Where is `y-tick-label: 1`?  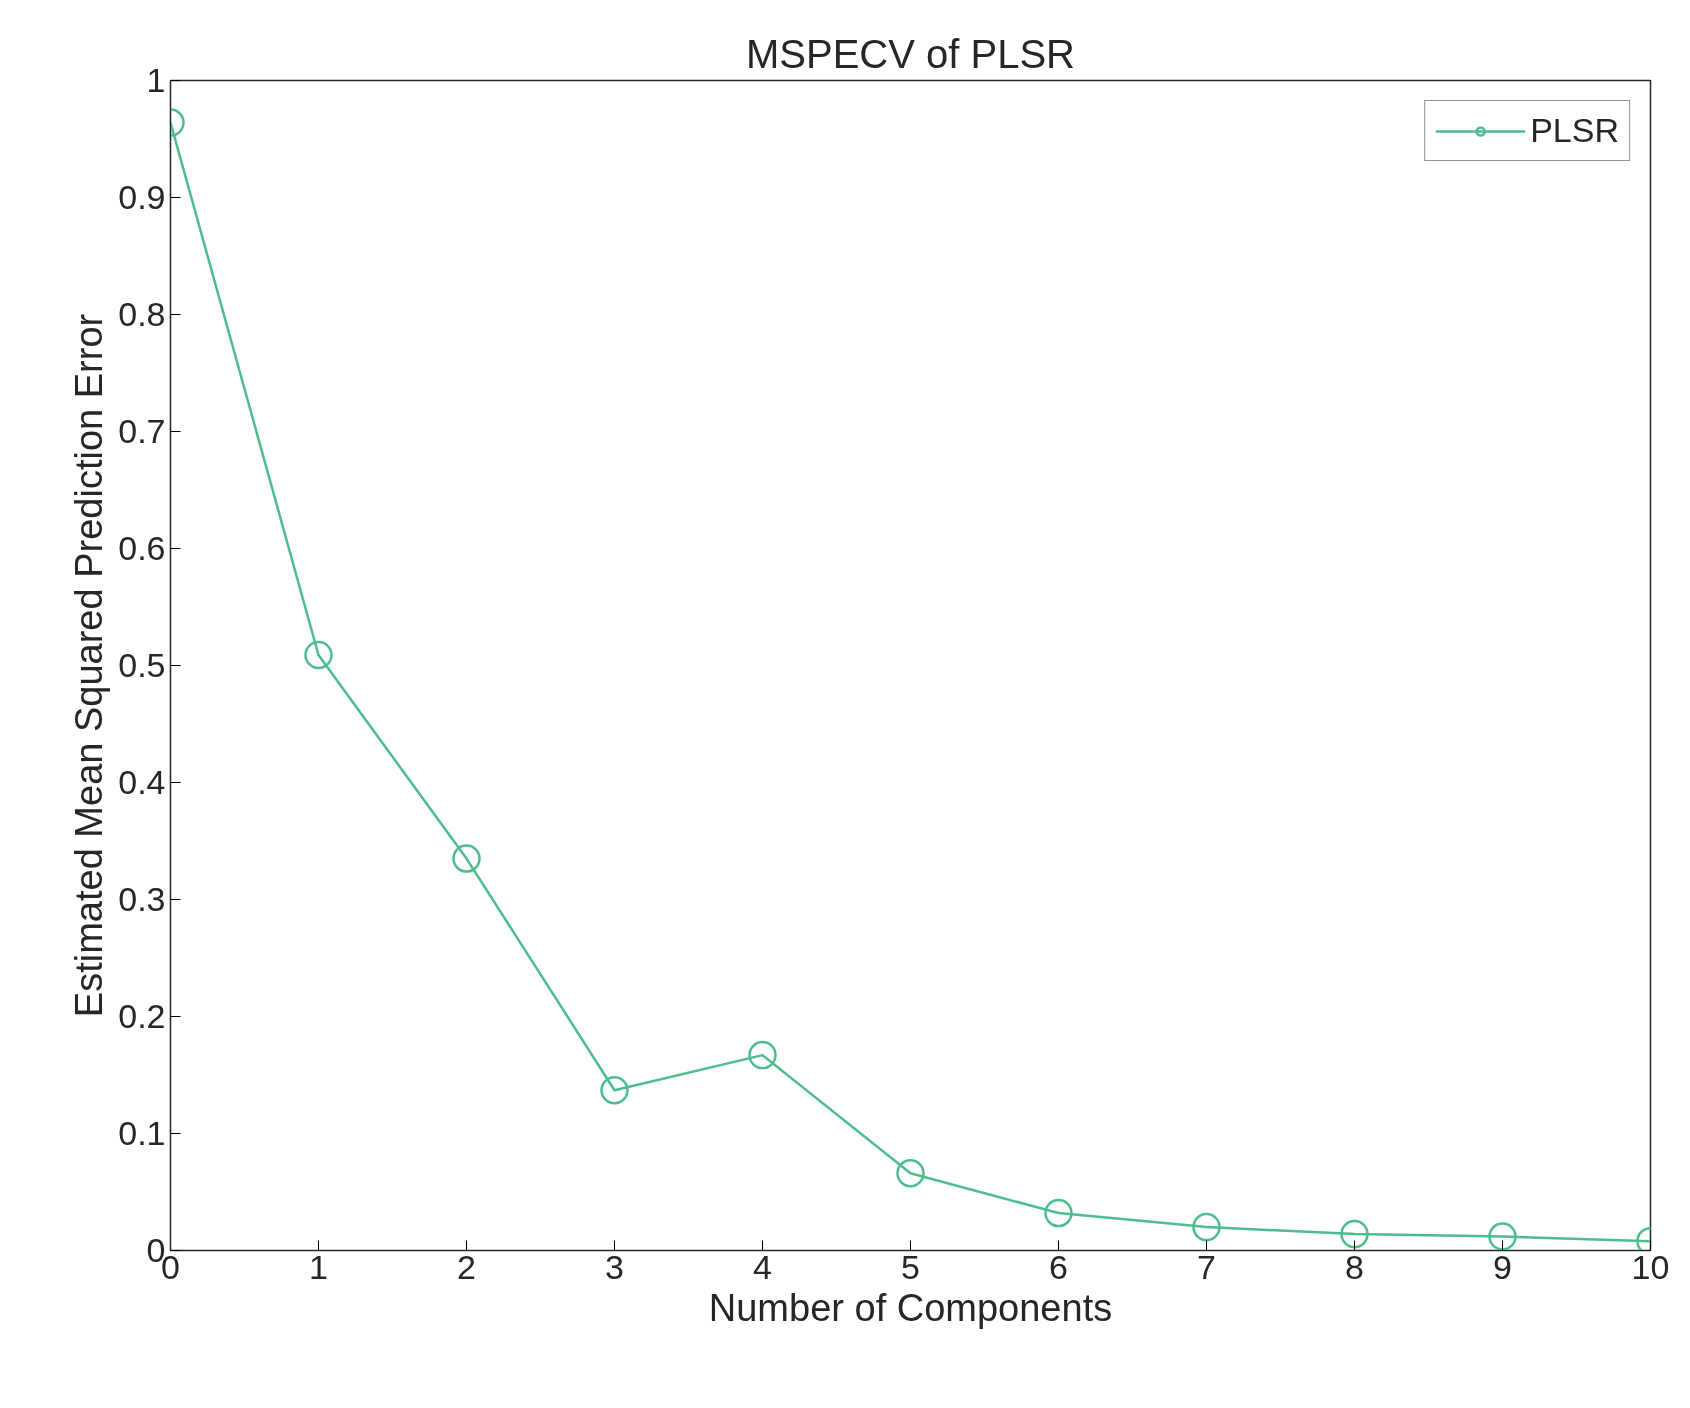
y-tick-label: 1 is located at coordinates (156, 80).